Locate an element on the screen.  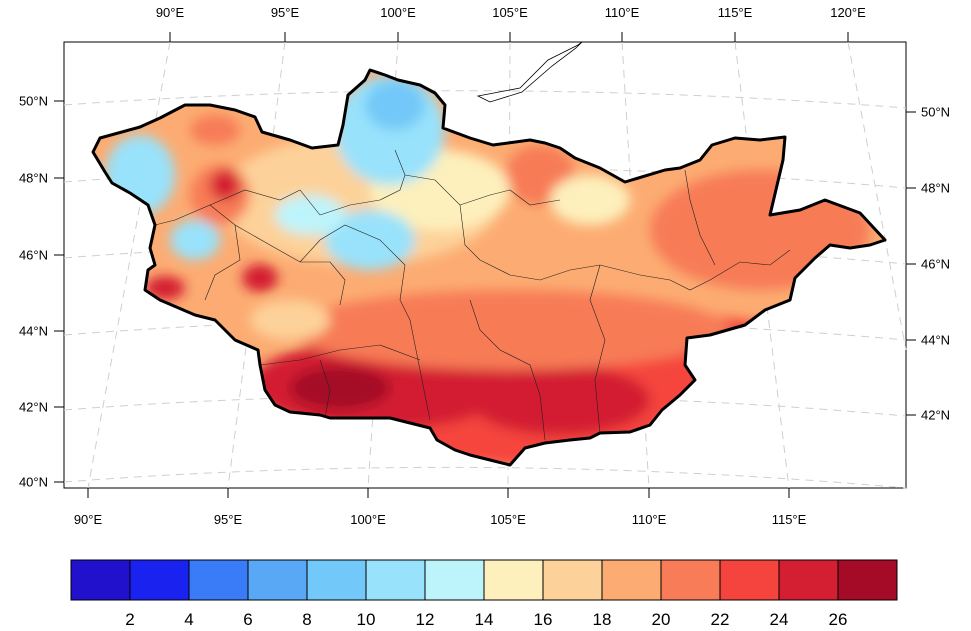
lat-label-right-46: 46°N is located at coordinates (936, 264).